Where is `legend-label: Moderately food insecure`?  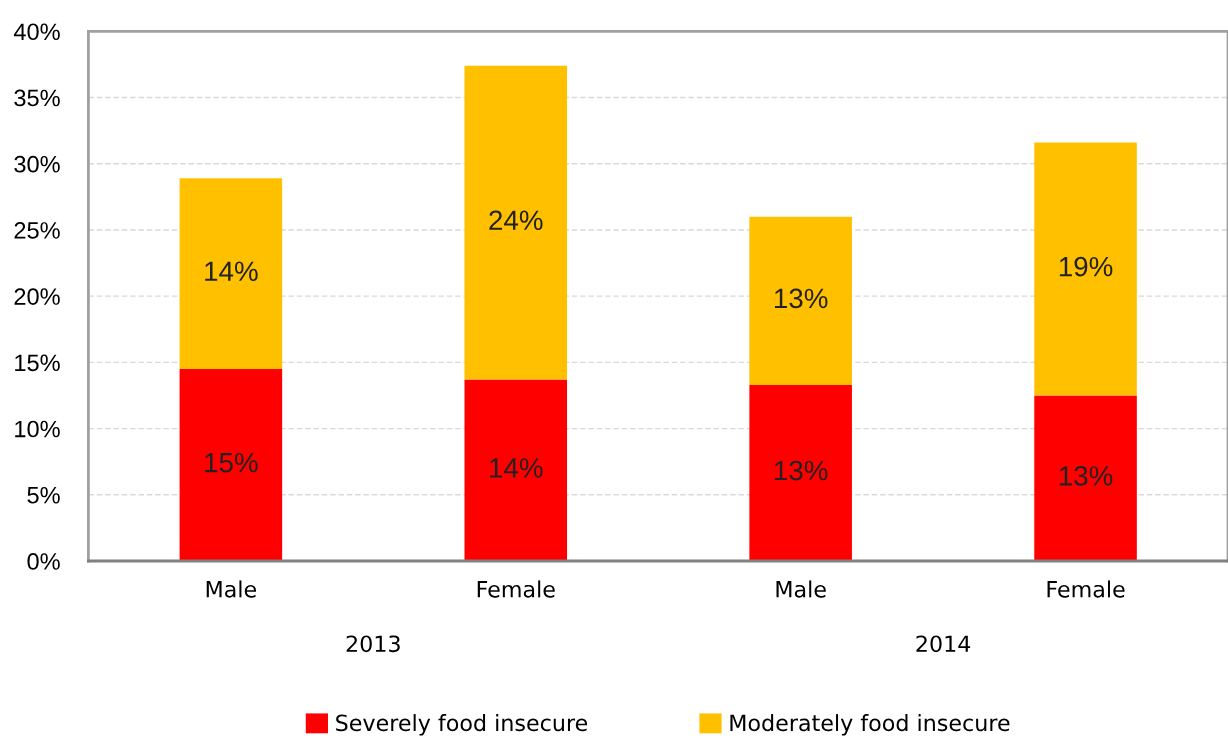 legend-label: Moderately food insecure is located at coordinates (870, 725).